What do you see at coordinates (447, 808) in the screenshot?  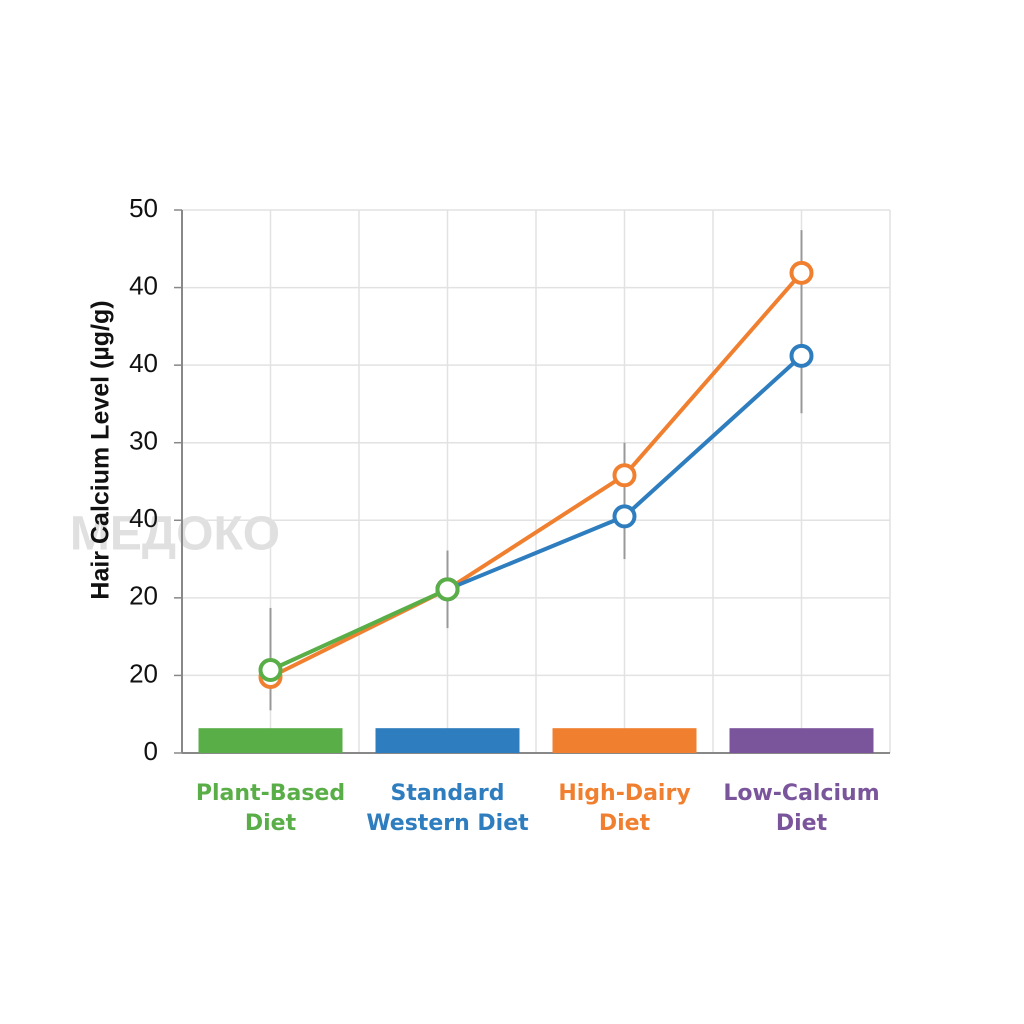 I see `x-tick-label: Standard Western Diet` at bounding box center [447, 808].